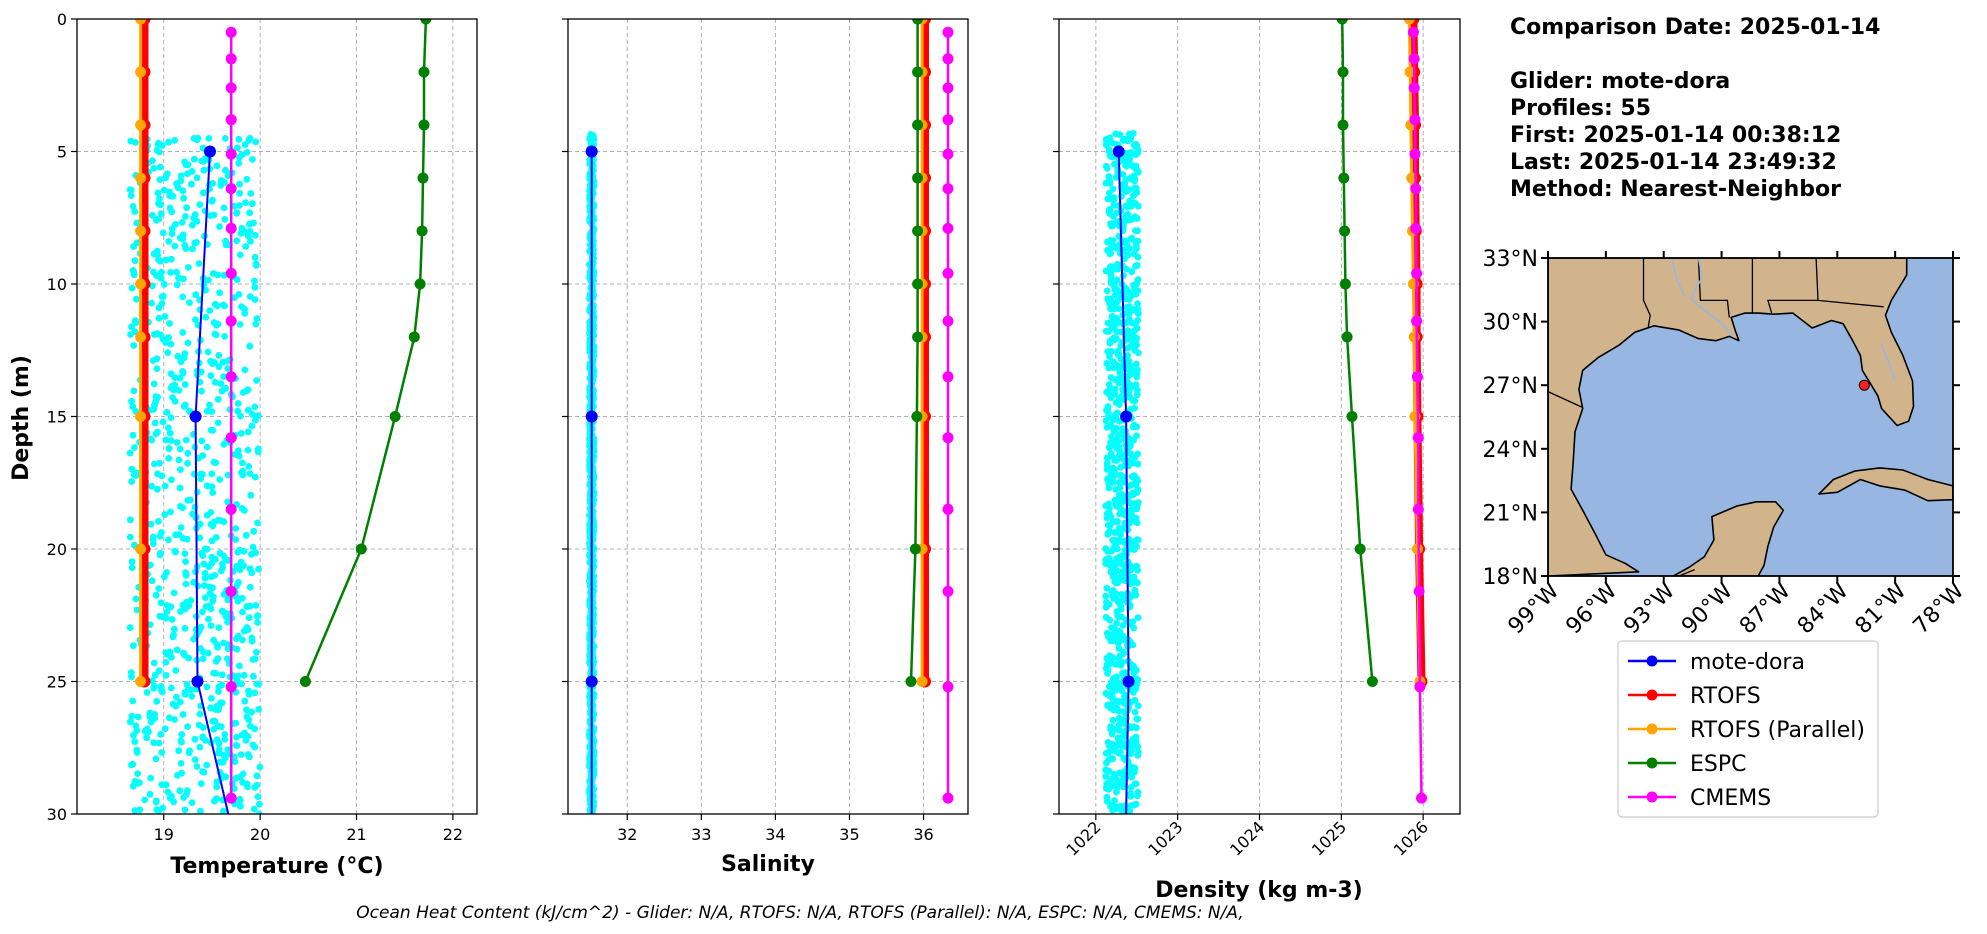 Image resolution: width=1987 pixels, height=934 pixels. Describe the element at coordinates (57, 417) in the screenshot. I see `y-tick-label: 15` at that location.